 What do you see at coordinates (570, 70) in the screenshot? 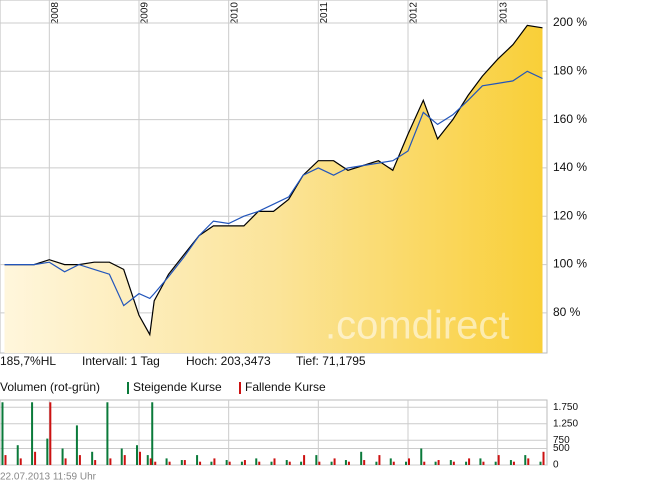
I see `y-tick-label: 180 %` at bounding box center [570, 70].